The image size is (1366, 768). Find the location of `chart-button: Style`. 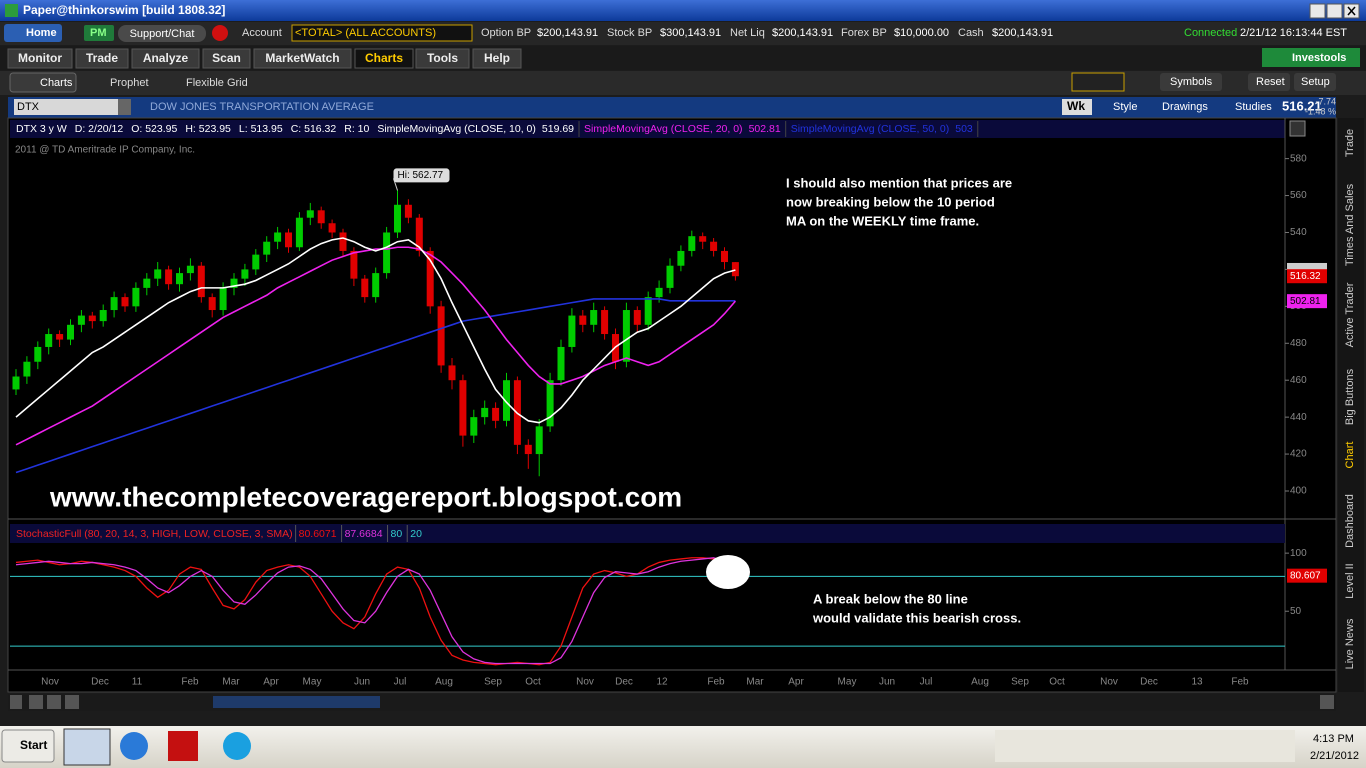

chart-button: Style is located at coordinates (1125, 107).